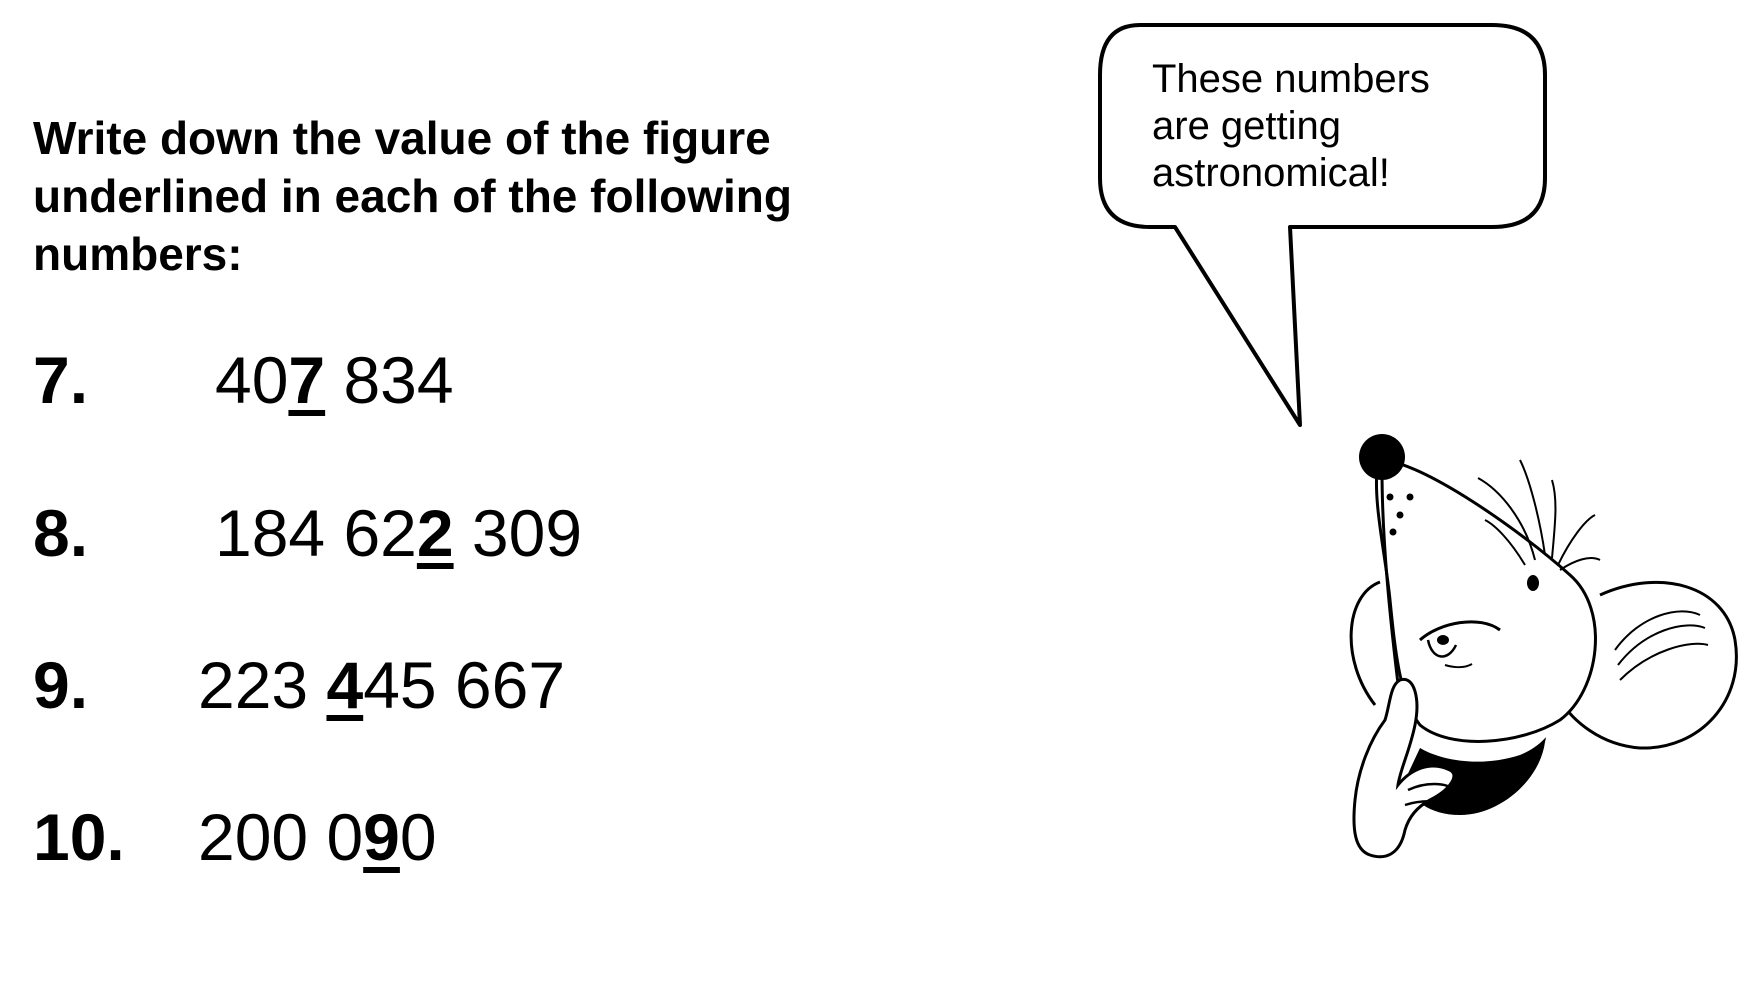 The height and width of the screenshot is (982, 1757). I want to click on bubble-line: are getting, so click(1247, 126).